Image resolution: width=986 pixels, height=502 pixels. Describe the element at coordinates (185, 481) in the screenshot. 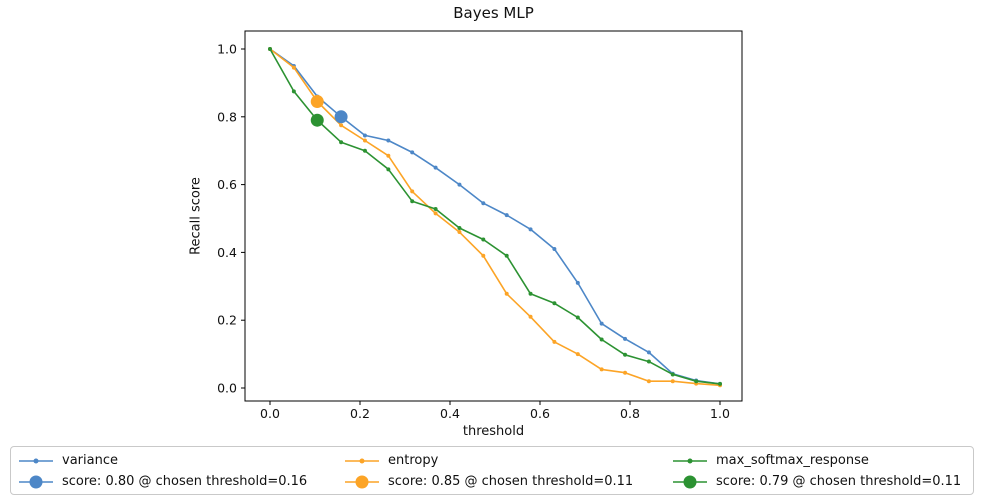

I see `legend-item-label: score: 0.80 @ chosen threshold=0.16` at that location.